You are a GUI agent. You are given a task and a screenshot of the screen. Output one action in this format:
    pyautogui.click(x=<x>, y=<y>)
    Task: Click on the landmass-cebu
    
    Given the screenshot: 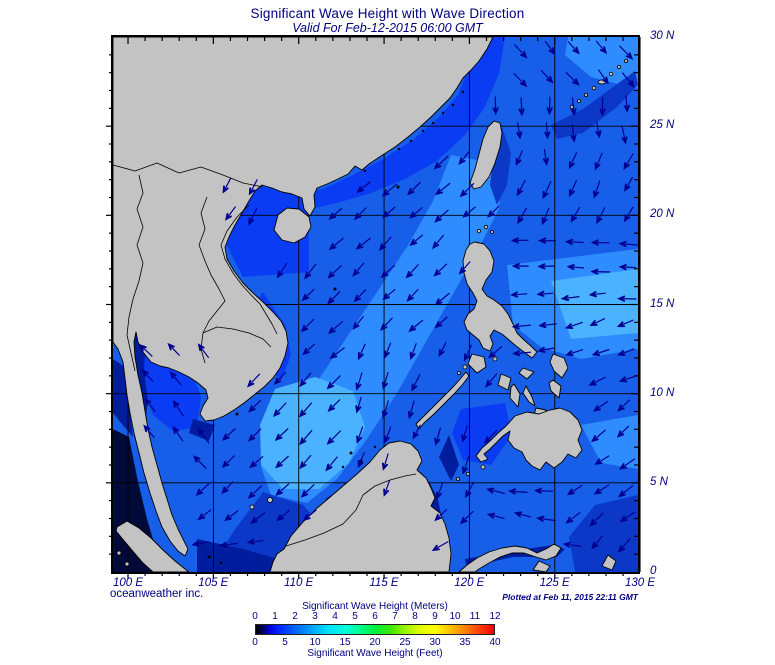 What is the action you would take?
    pyautogui.click(x=529, y=396)
    